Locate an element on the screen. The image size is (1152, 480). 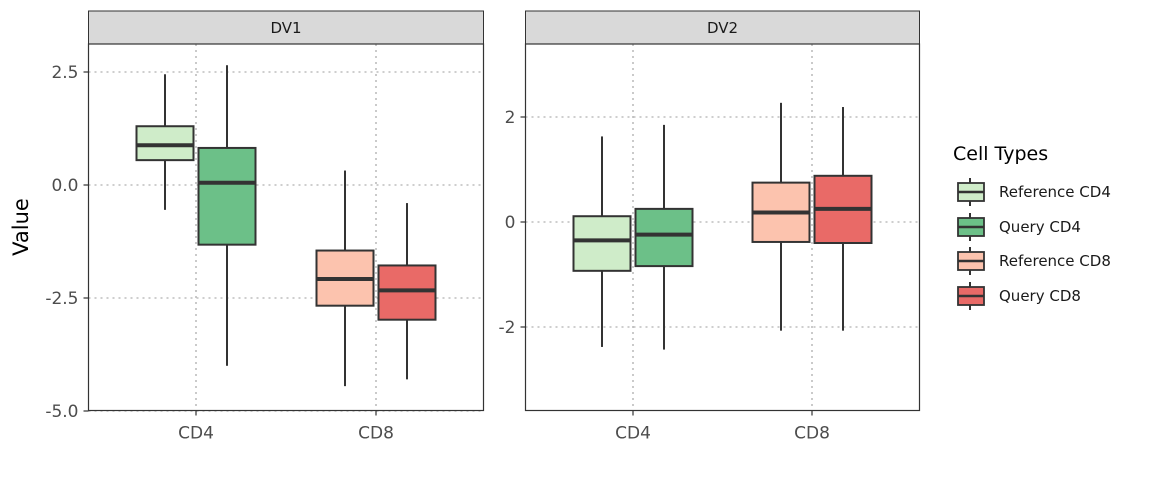
y-axis-title: Value is located at coordinates (21, 227).